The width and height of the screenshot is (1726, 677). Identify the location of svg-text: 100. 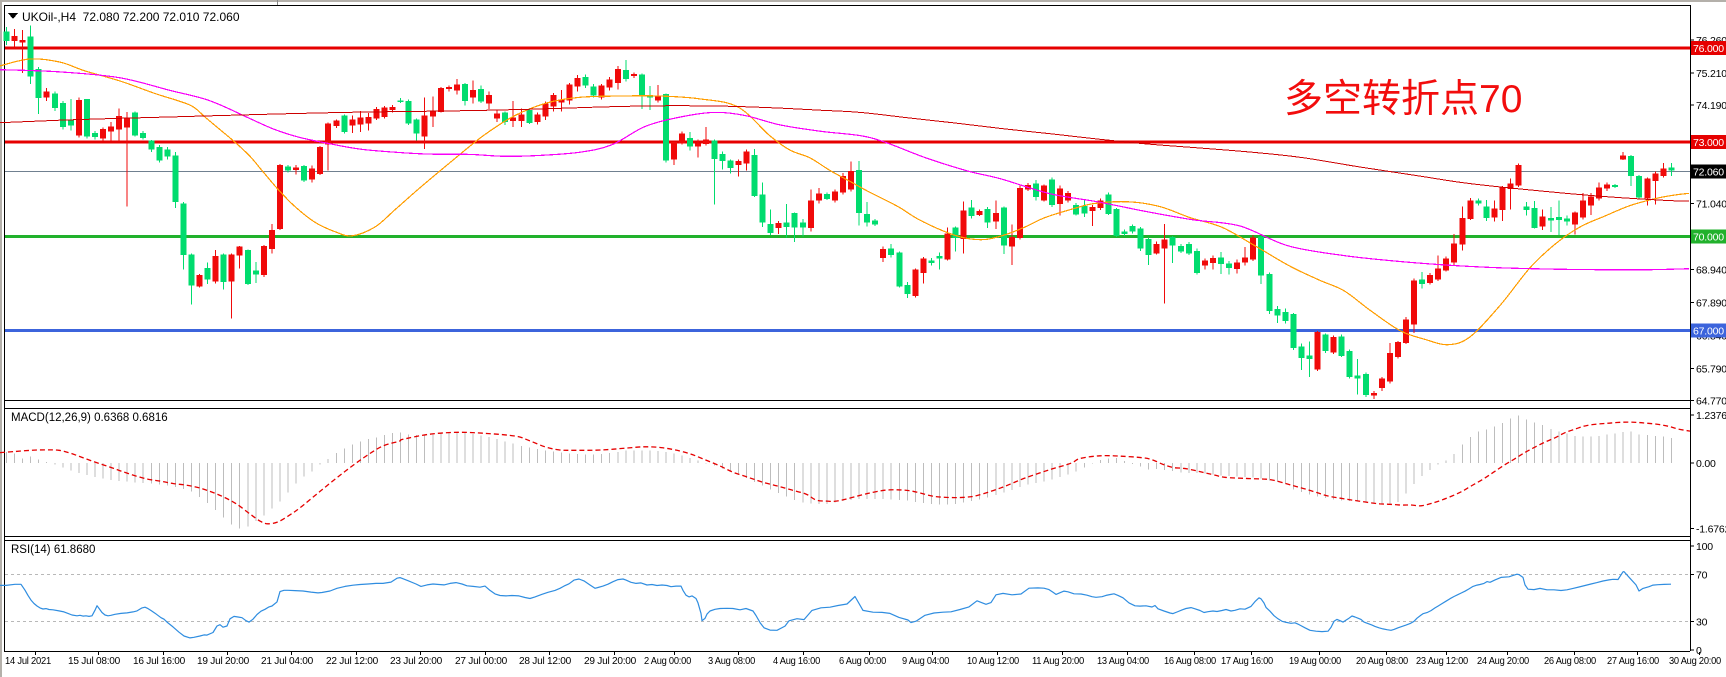
(1704, 547).